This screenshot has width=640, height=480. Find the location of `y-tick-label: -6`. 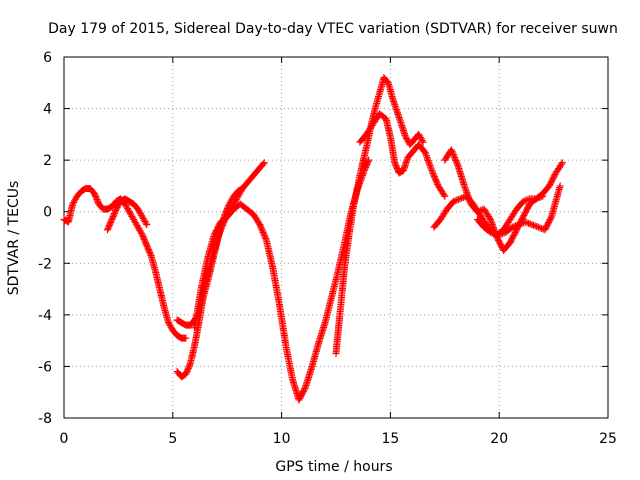

y-tick-label: -6 is located at coordinates (45, 367).